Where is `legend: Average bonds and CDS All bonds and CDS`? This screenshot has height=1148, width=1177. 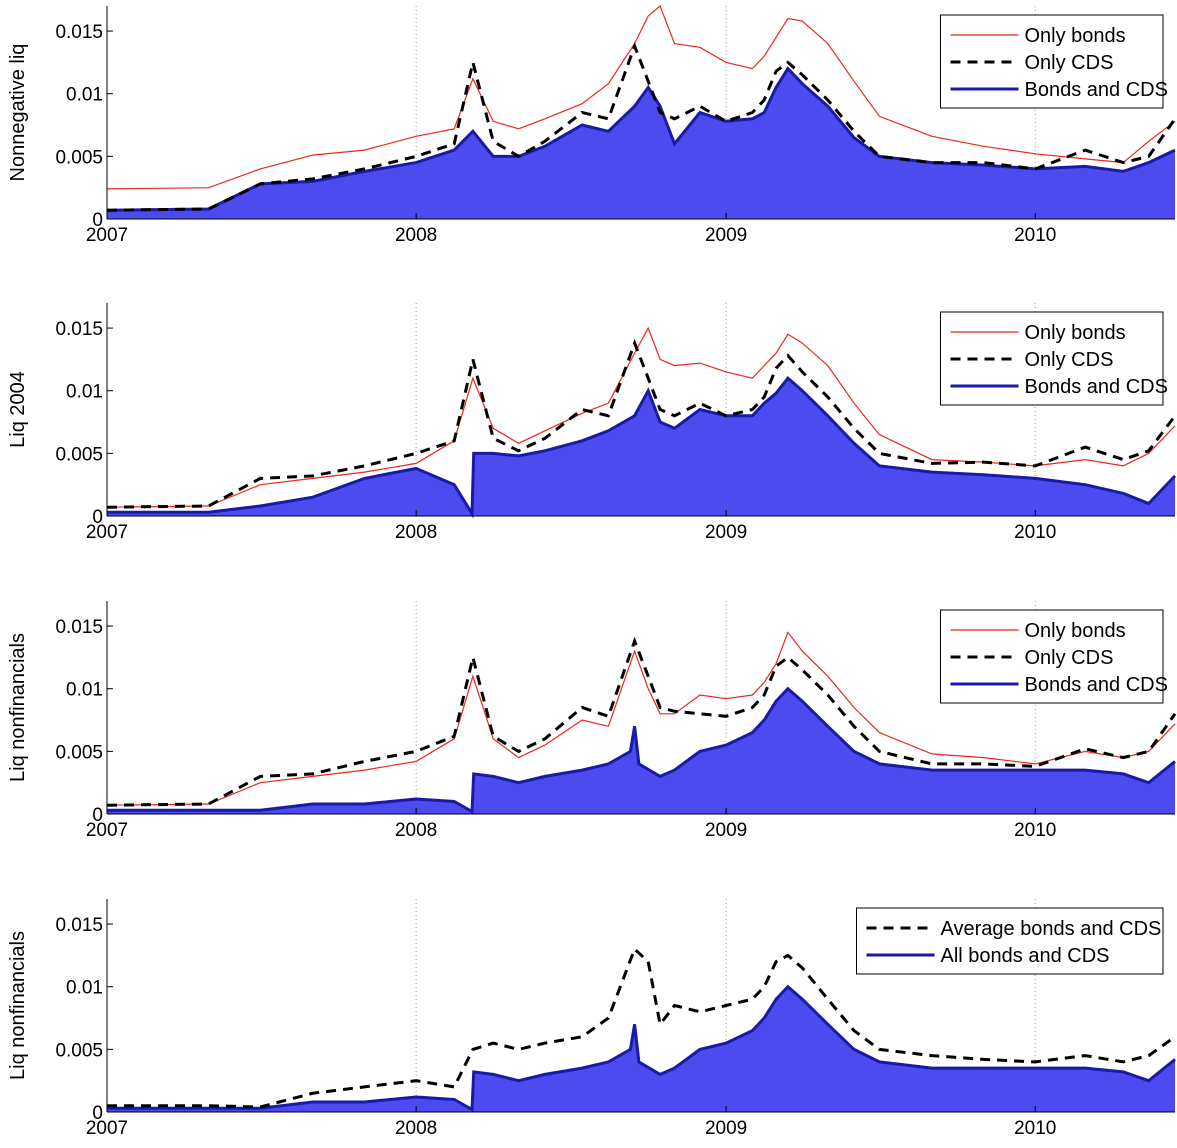
legend: Average bonds and CDS All bonds and CDS is located at coordinates (1010, 941).